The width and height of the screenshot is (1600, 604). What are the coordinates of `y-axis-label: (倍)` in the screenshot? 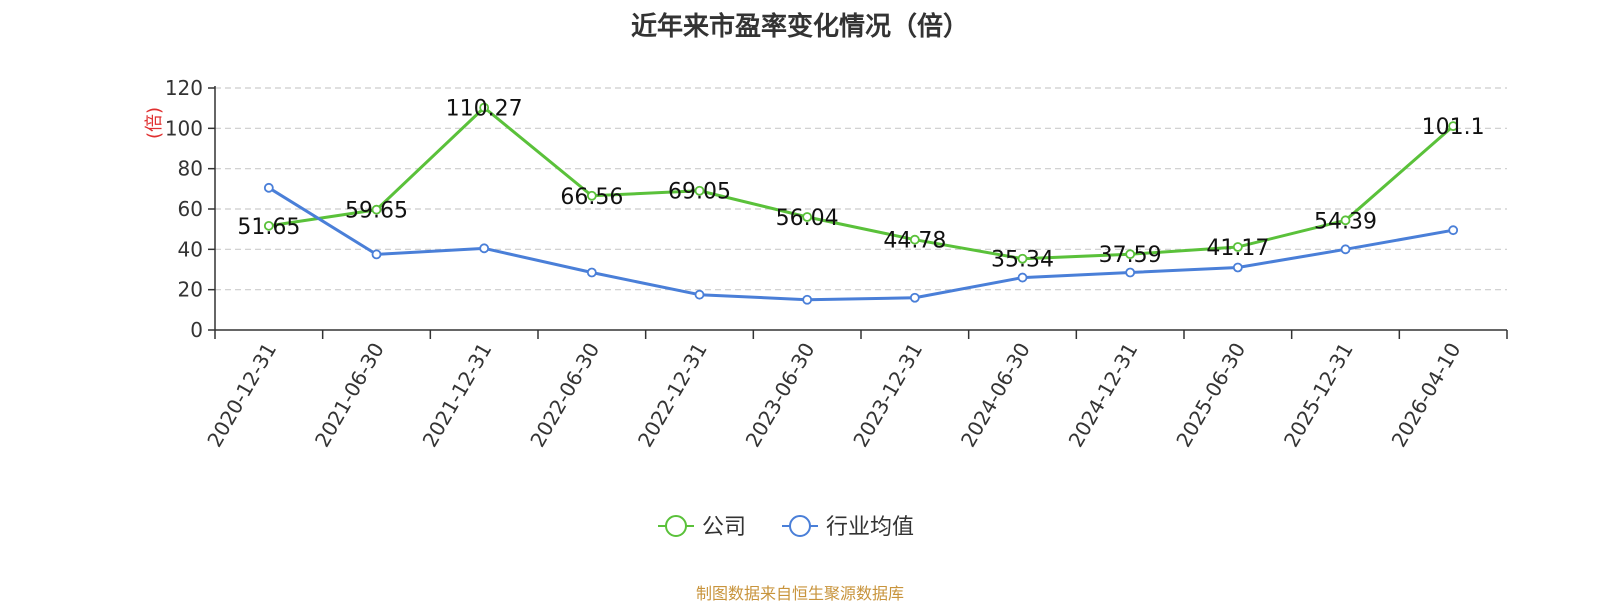 It's located at (154, 123).